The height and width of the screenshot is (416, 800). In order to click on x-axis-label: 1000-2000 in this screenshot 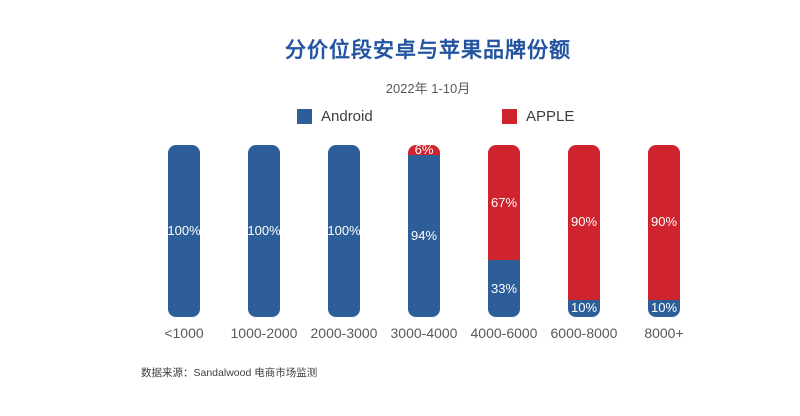, I will do `click(264, 333)`.